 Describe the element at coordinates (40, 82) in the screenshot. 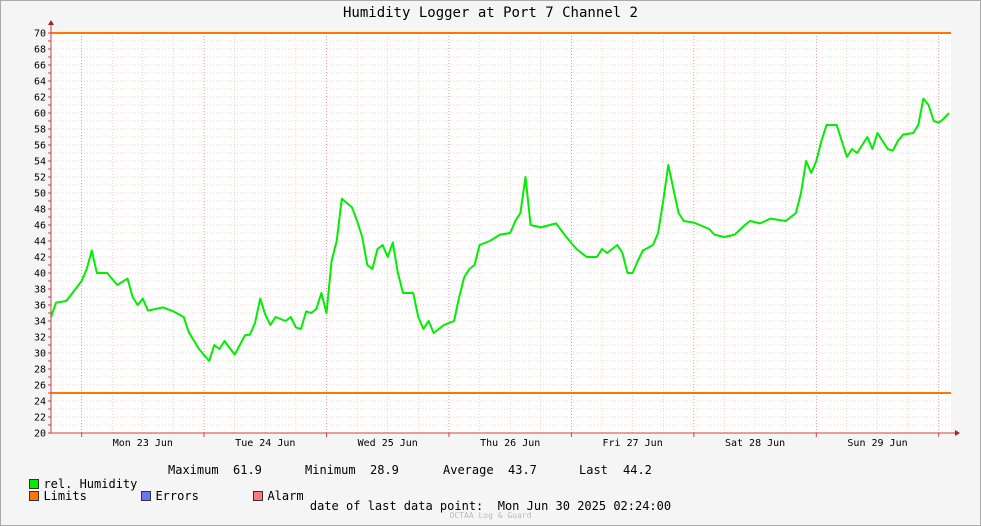

I see `y-tick-label: 64` at that location.